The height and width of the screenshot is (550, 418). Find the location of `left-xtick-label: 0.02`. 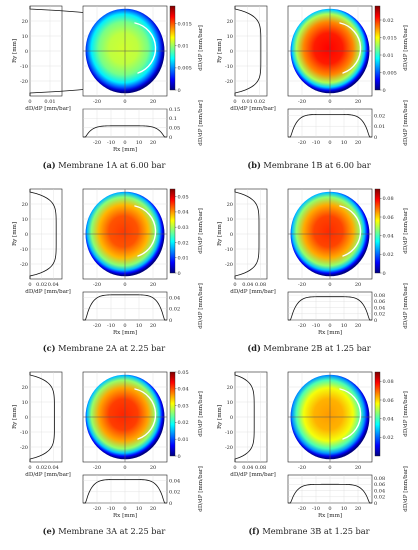

left-xtick-label: 0.02 is located at coordinates (259, 102).